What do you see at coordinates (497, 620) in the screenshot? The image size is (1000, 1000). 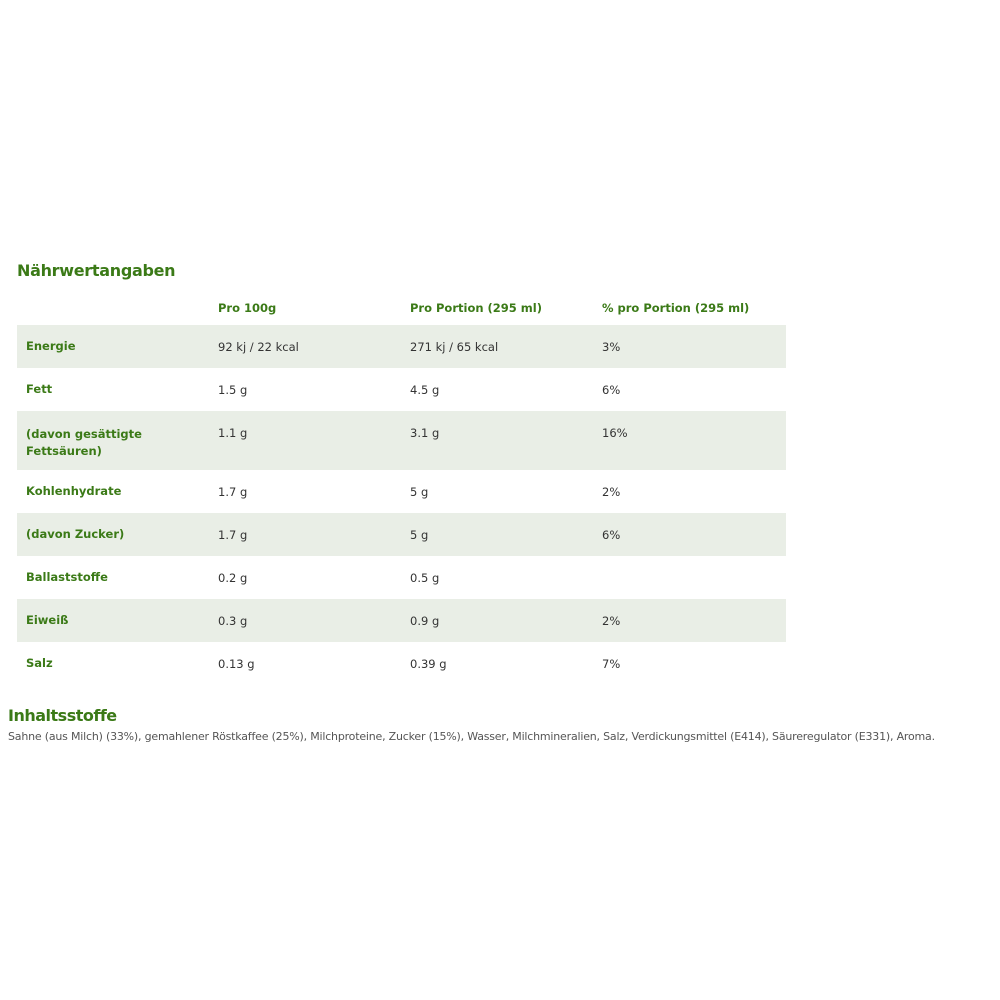 I see `per-portion-value: 0.9 g` at bounding box center [497, 620].